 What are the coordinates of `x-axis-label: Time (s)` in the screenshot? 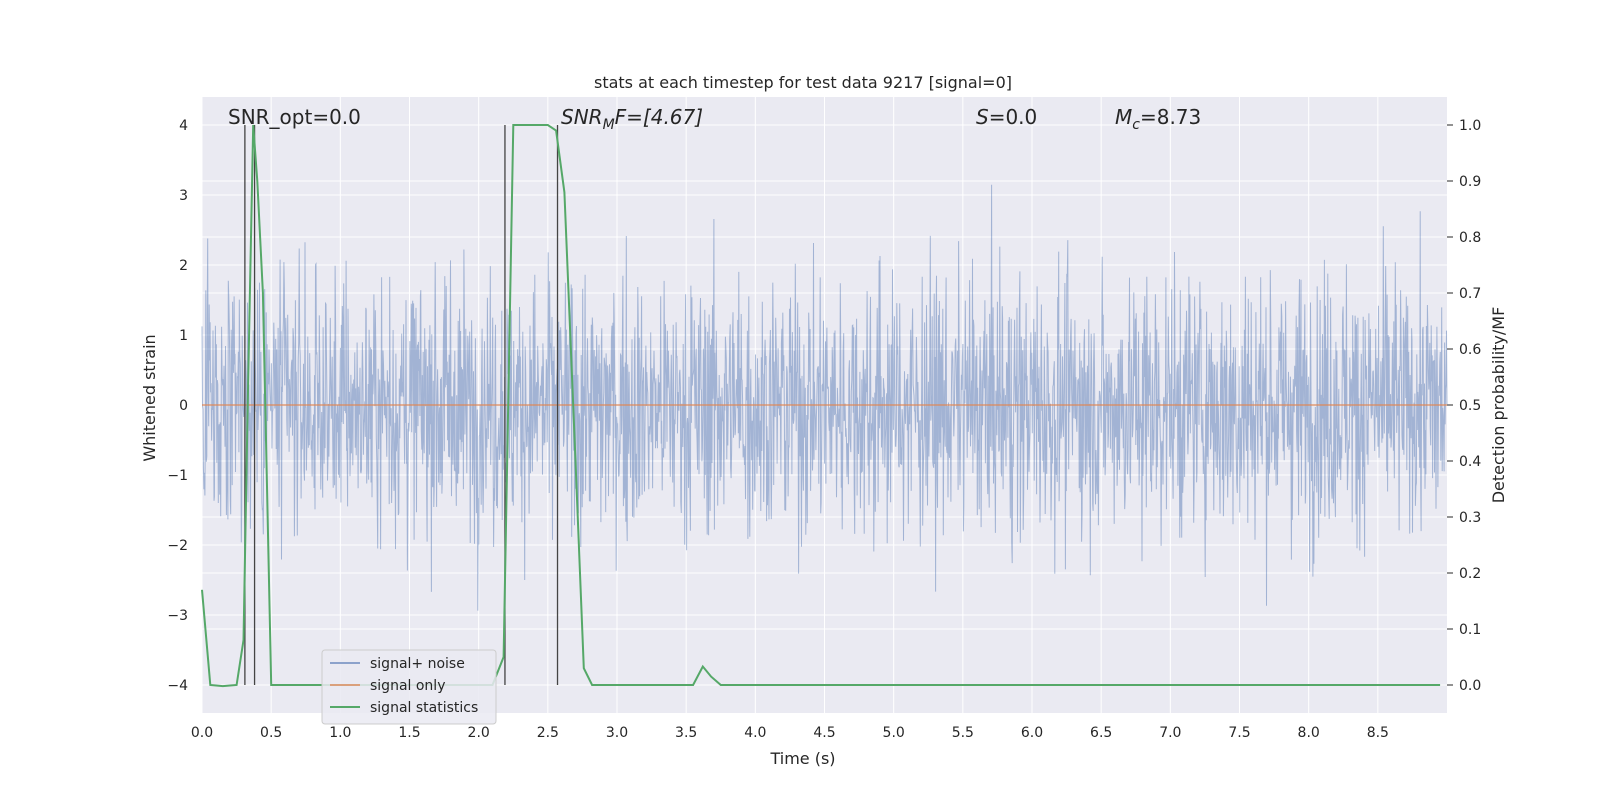 It's located at (802, 758).